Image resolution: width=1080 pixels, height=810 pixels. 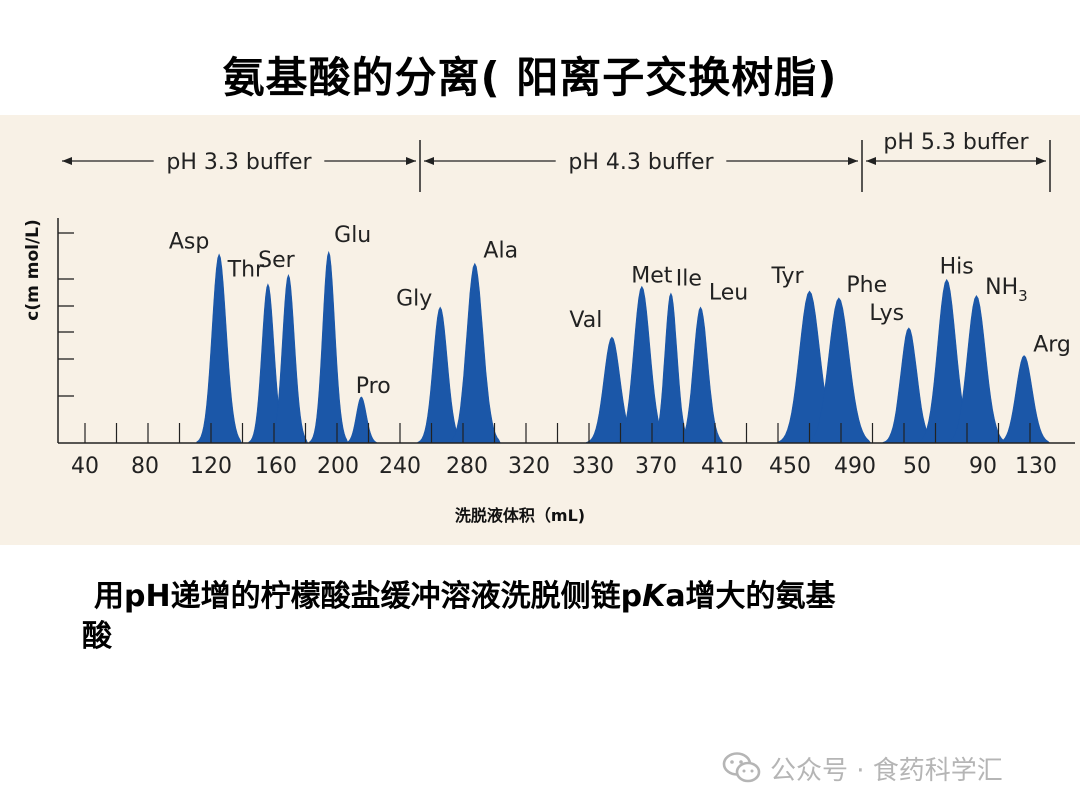 I want to click on peak-label: Leu, so click(x=728, y=292).